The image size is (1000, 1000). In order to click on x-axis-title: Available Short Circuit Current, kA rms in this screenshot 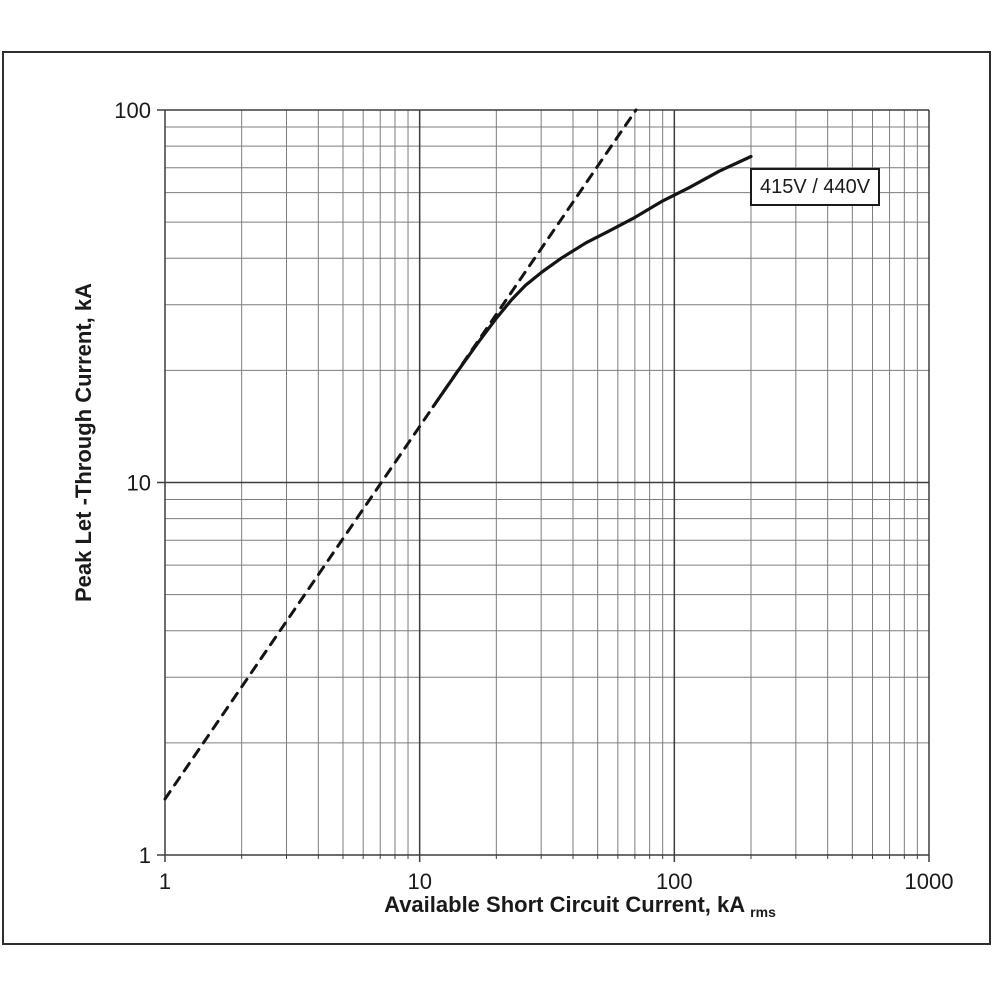, I will do `click(580, 906)`.